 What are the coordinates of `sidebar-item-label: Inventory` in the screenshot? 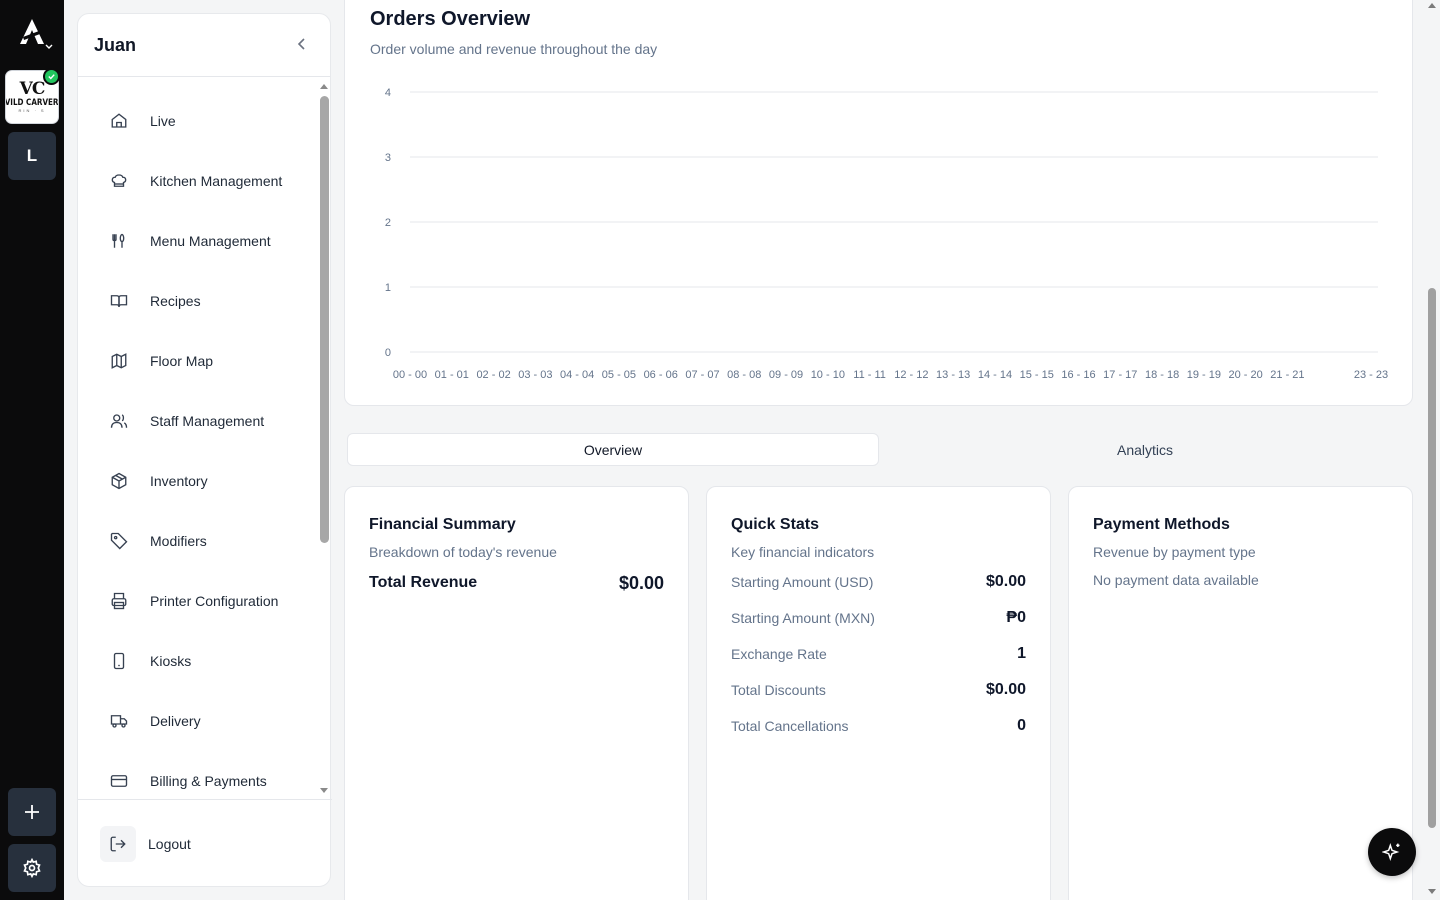 It's located at (179, 481).